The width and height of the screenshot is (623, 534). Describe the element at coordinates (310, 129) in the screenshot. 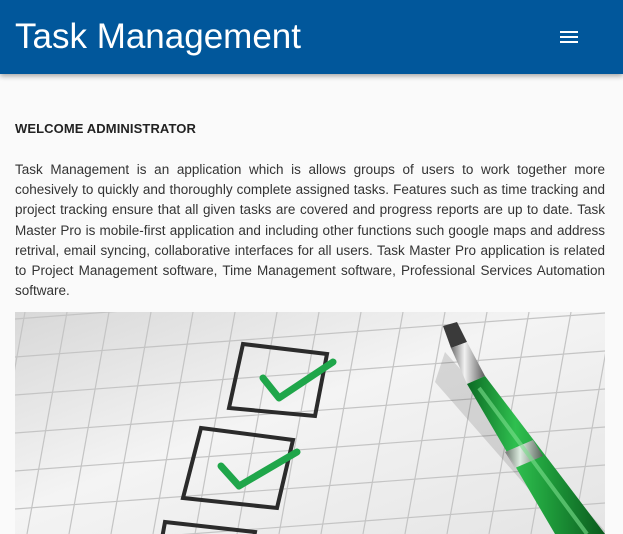

I see `welcome-heading: WELCOME ADMINISTRATOR` at that location.